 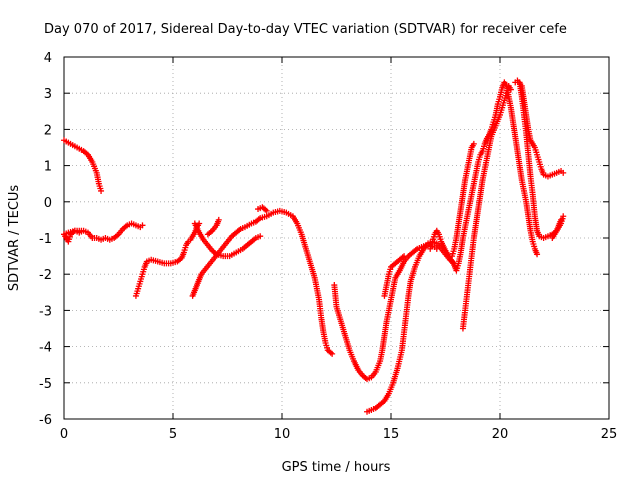 I want to click on x-tick-label: 15, so click(x=391, y=434).